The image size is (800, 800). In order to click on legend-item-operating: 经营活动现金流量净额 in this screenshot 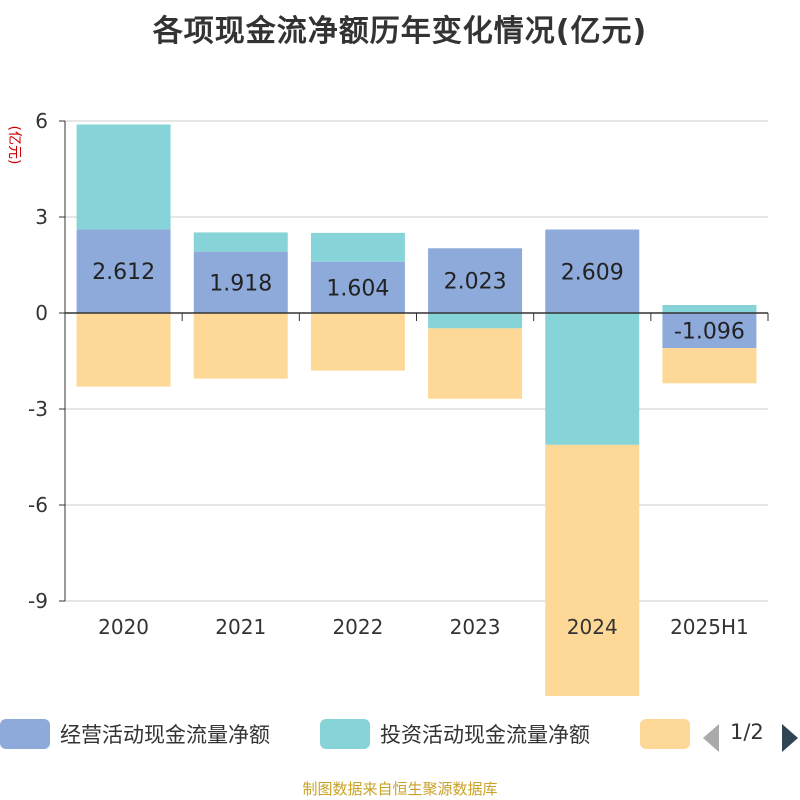, I will do `click(135, 734)`.